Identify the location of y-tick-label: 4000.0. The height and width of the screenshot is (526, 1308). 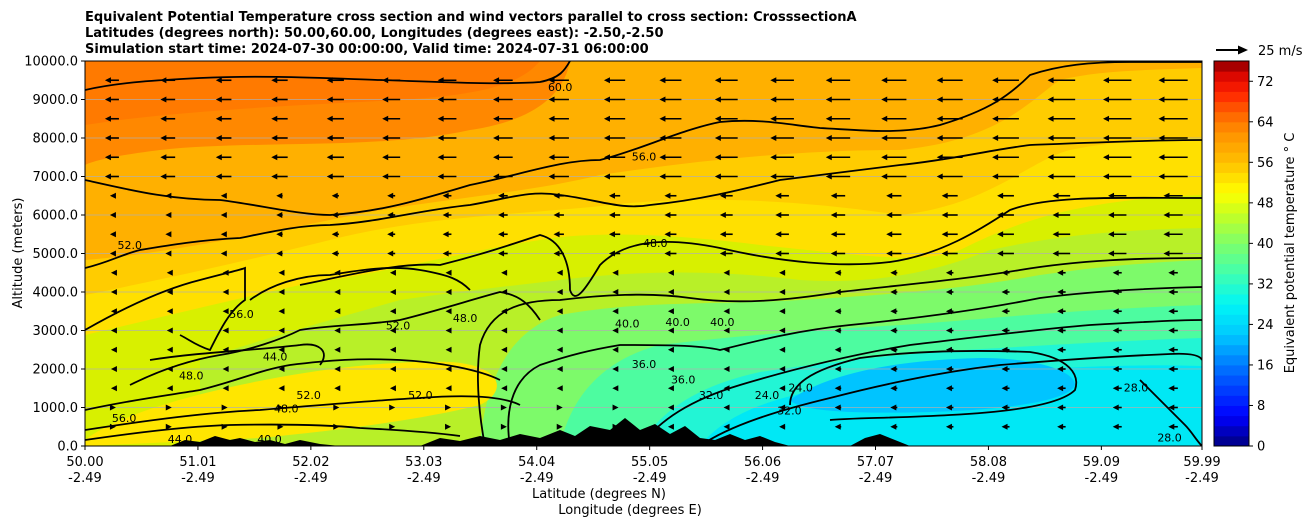
(56, 293).